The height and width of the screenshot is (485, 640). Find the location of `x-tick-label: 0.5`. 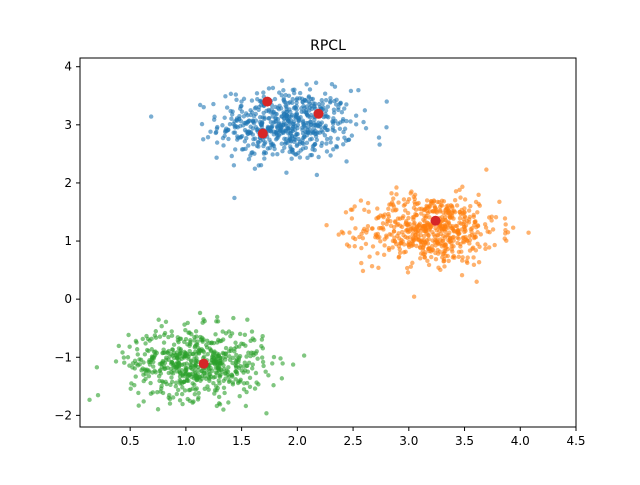

x-tick-label: 0.5 is located at coordinates (130, 441).